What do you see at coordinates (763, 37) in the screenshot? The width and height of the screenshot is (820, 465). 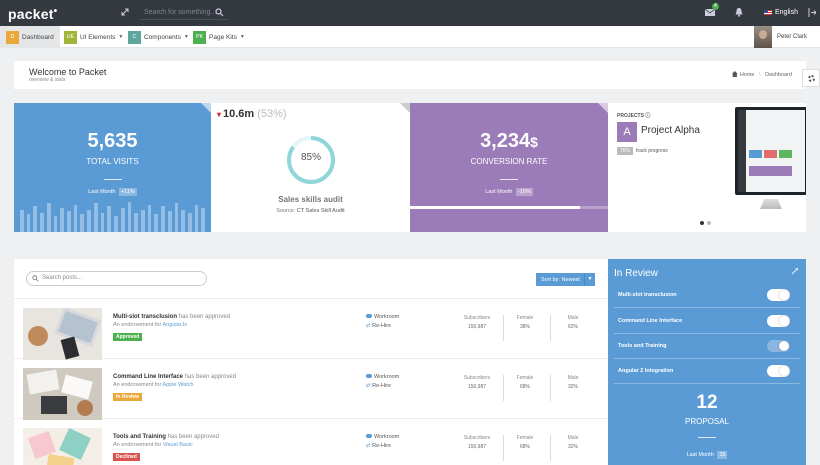 I see `avatar` at bounding box center [763, 37].